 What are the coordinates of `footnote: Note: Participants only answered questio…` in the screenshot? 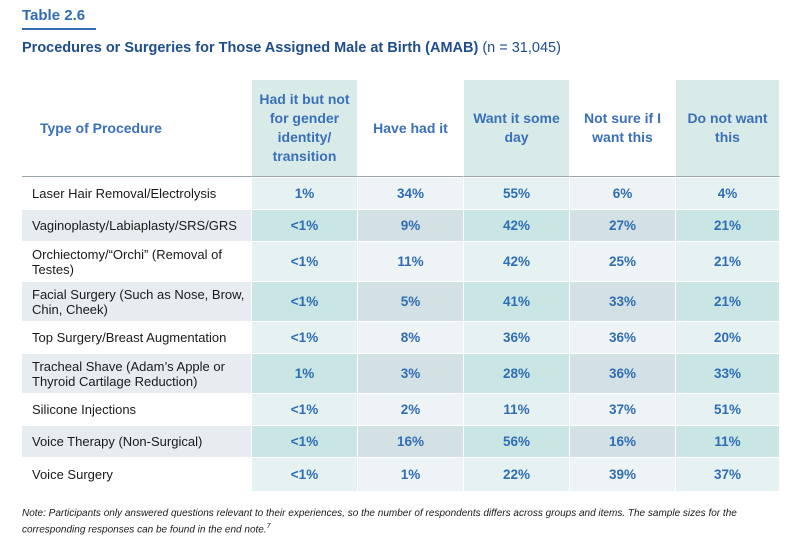 It's located at (402, 521).